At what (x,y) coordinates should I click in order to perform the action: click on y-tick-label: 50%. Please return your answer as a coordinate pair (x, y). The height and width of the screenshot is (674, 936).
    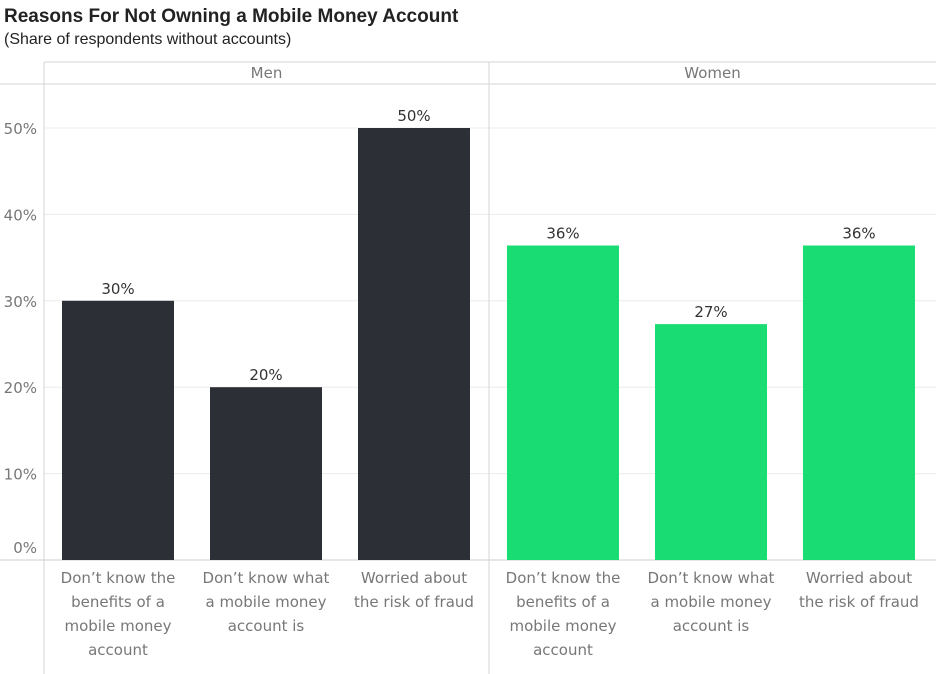
    Looking at the image, I should click on (20, 129).